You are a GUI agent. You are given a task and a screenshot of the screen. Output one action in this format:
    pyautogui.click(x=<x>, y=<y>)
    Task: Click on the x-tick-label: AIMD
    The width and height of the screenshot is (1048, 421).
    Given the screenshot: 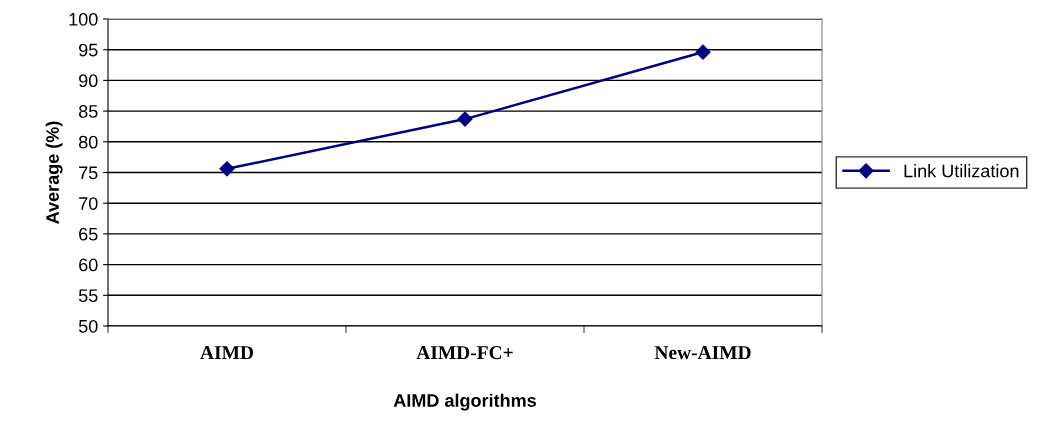 What is the action you would take?
    pyautogui.click(x=227, y=352)
    